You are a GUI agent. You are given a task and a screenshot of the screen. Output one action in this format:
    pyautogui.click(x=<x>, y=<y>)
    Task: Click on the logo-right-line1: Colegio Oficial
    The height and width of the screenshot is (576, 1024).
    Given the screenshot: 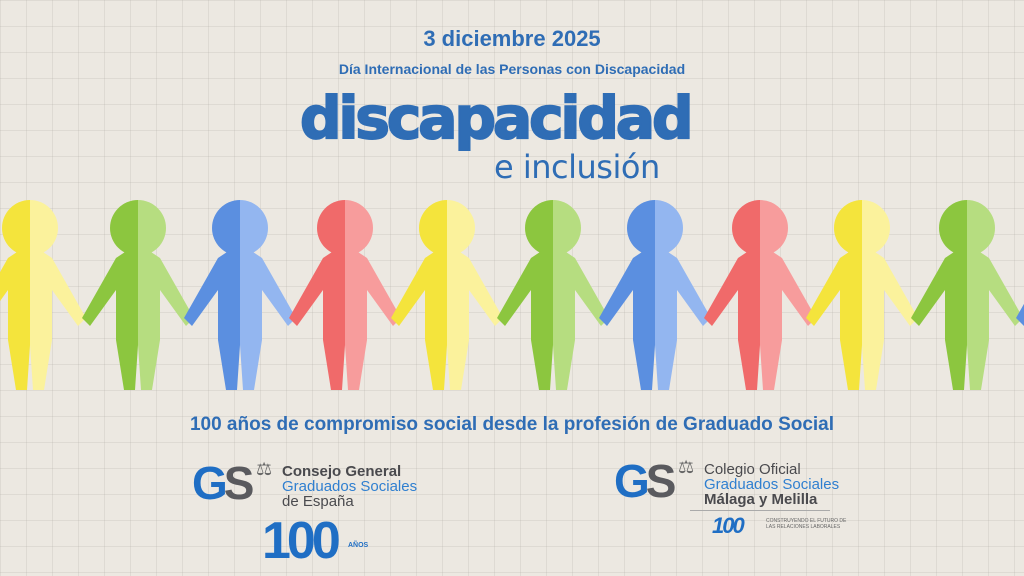 What is the action you would take?
    pyautogui.click(x=752, y=469)
    